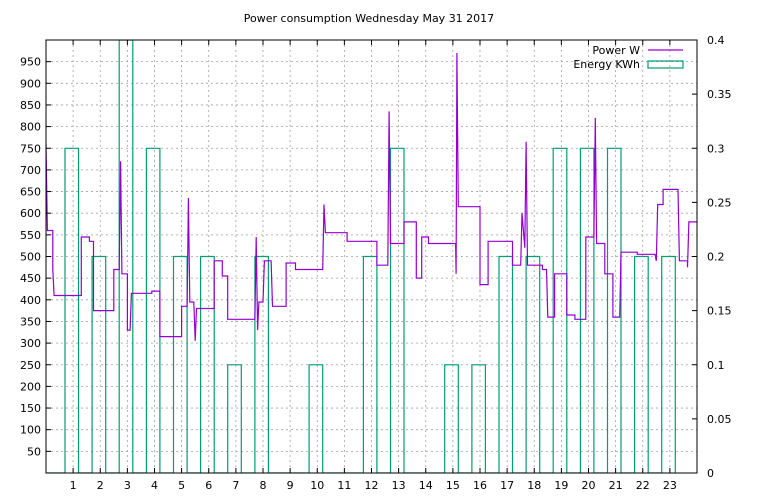  I want to click on x-tick-label: 15, so click(453, 485).